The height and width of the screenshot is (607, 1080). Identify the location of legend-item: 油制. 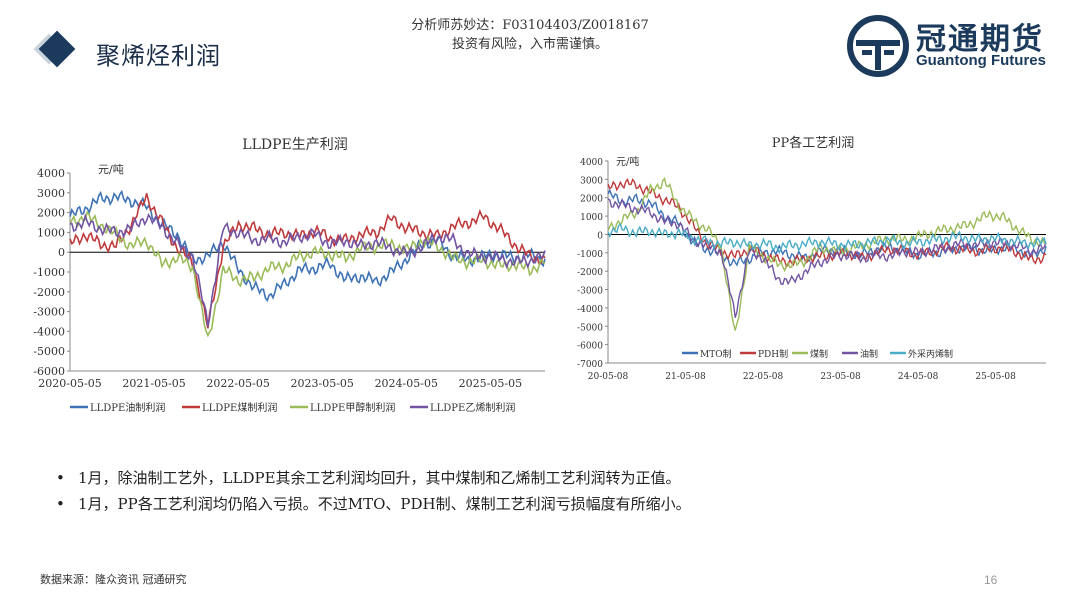
(860, 354).